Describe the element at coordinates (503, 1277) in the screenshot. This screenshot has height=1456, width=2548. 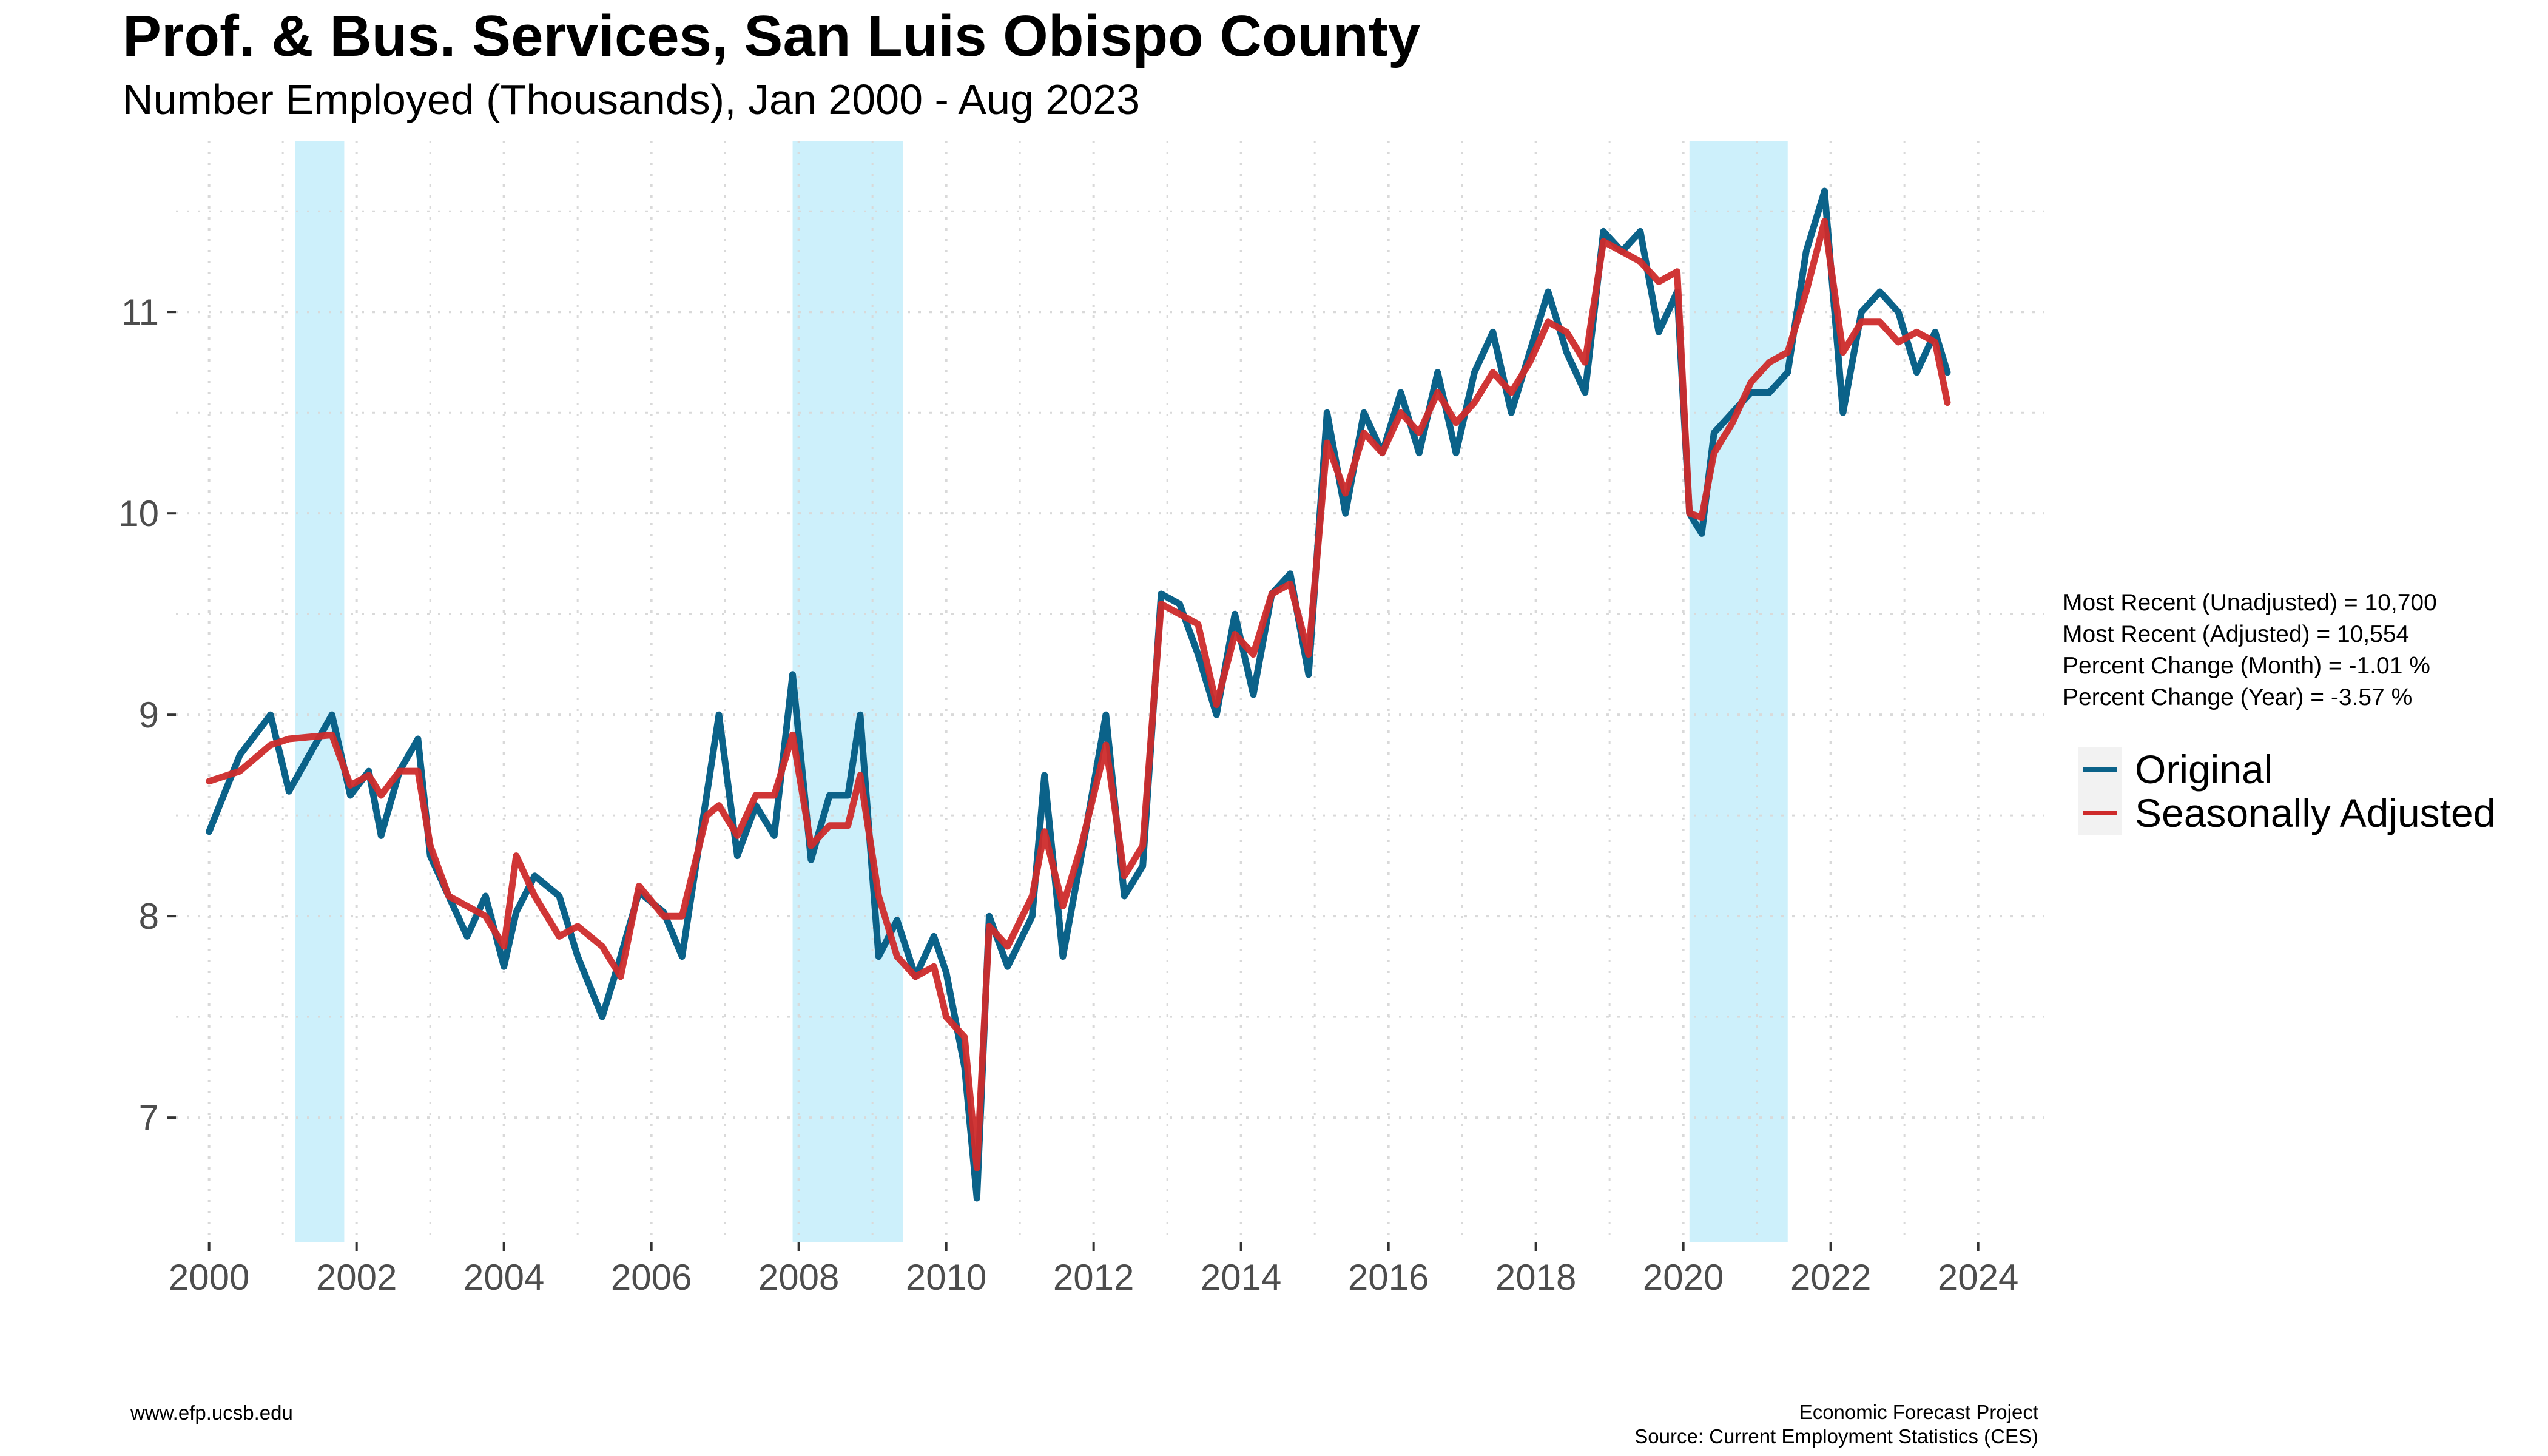
I see `x-tick-label: 2004` at that location.